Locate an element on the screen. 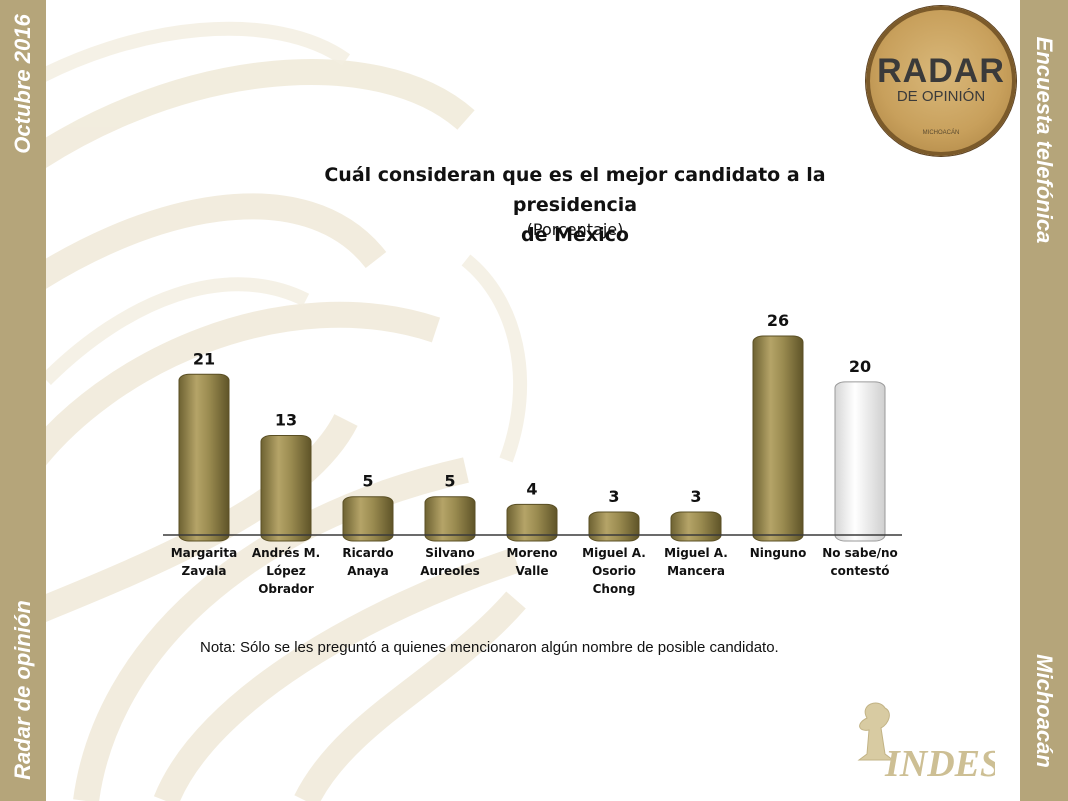 This screenshot has height=801, width=1068. indes-wordmark: INDES is located at coordinates (939, 763).